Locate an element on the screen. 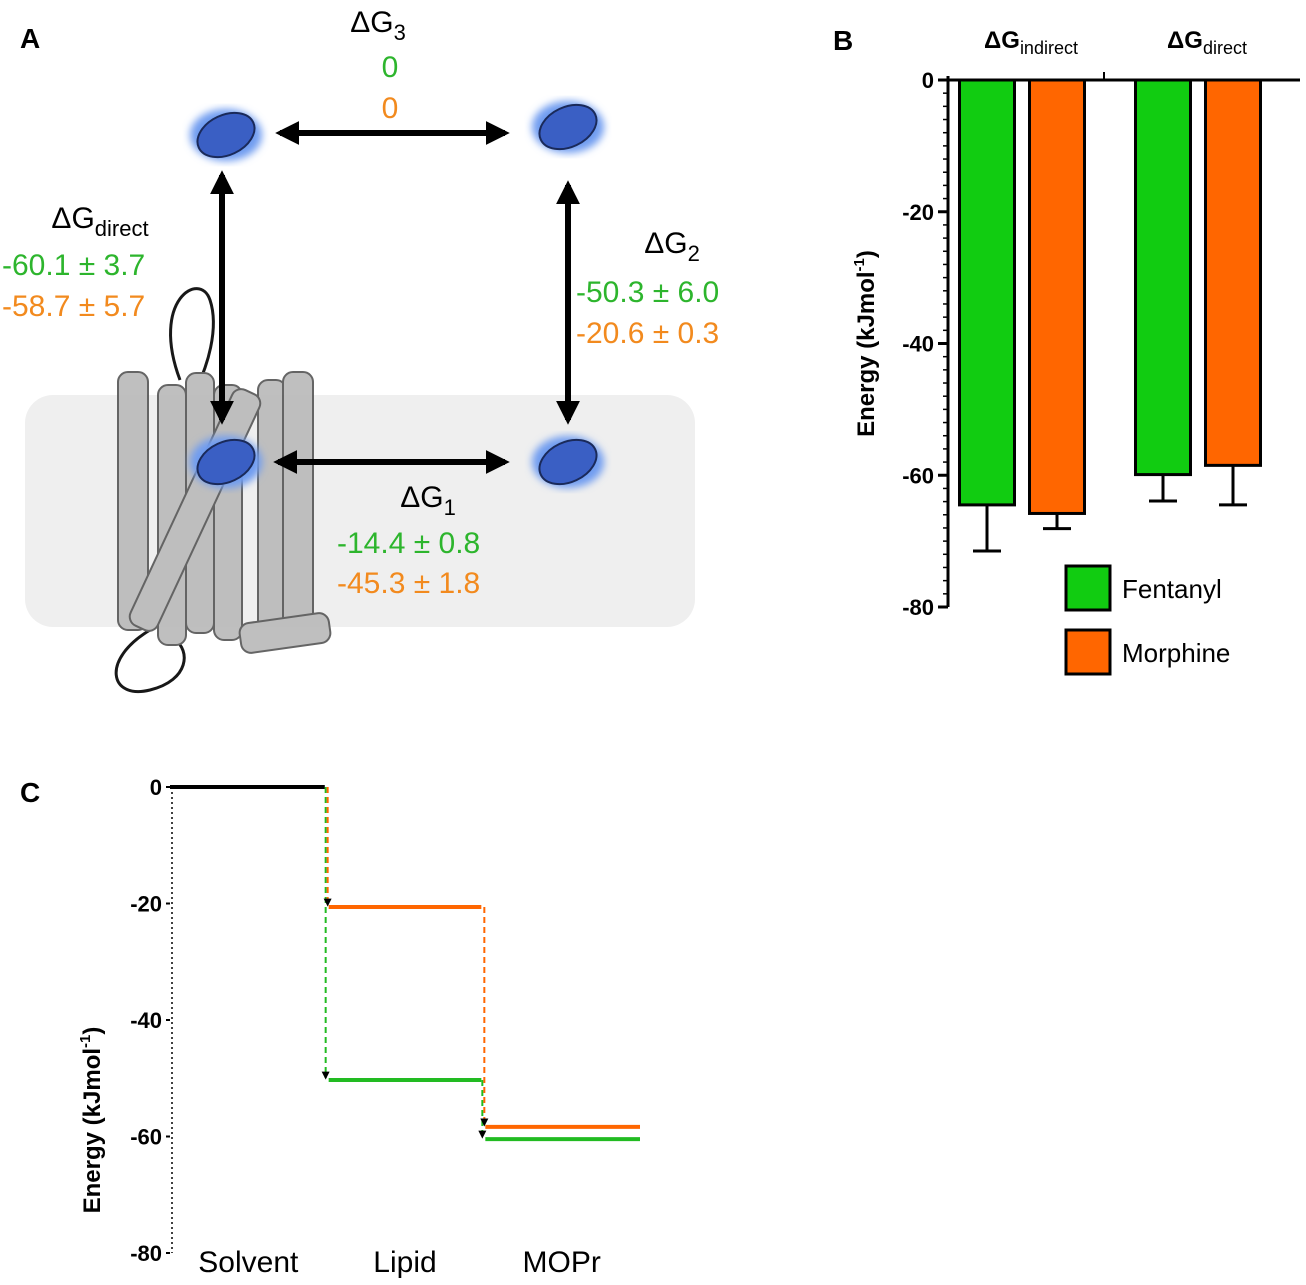 The width and height of the screenshot is (1306, 1285). legend-label: Fentanyl is located at coordinates (1172, 589).